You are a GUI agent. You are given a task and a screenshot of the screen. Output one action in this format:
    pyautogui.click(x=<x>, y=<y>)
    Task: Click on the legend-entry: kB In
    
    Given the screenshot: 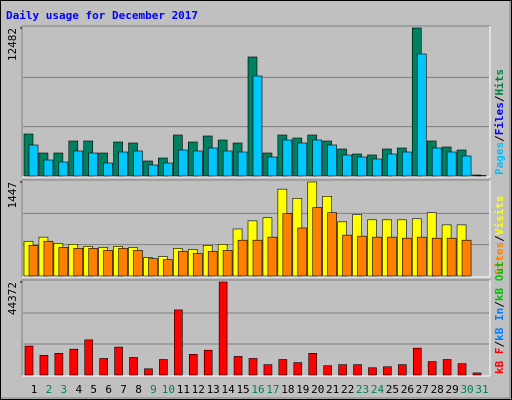 What is the action you would take?
    pyautogui.click(x=499, y=324)
    